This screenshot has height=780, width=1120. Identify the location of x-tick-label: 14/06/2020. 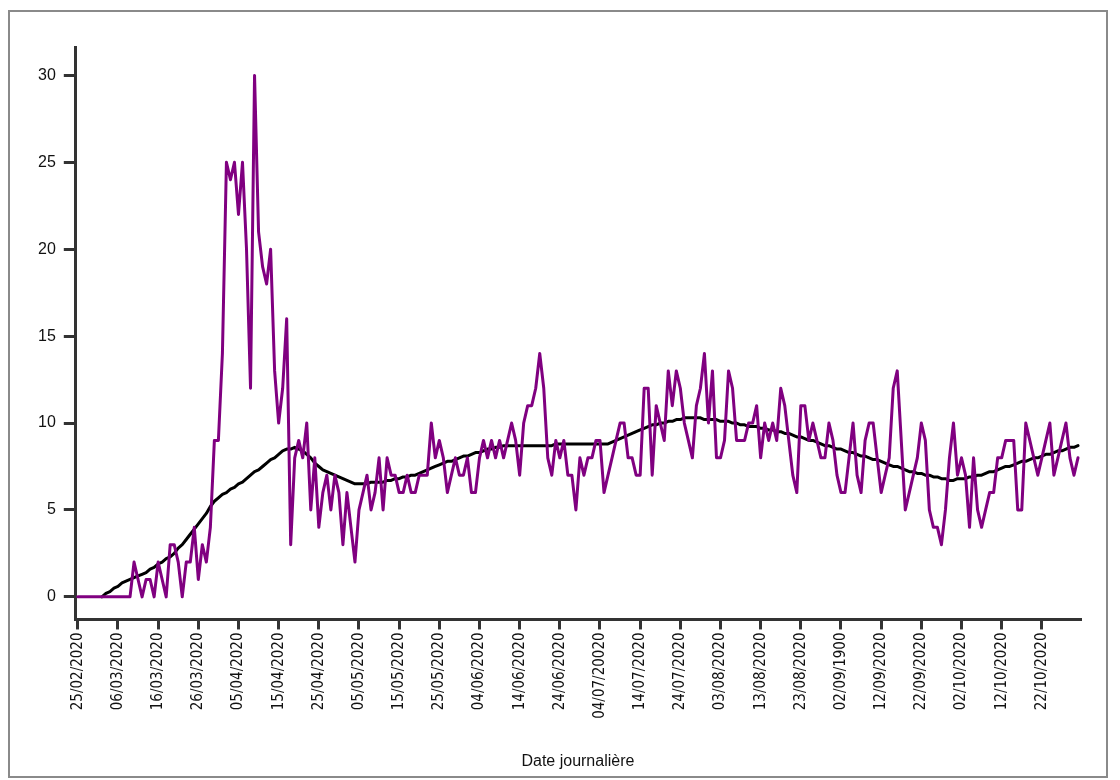
(518, 671).